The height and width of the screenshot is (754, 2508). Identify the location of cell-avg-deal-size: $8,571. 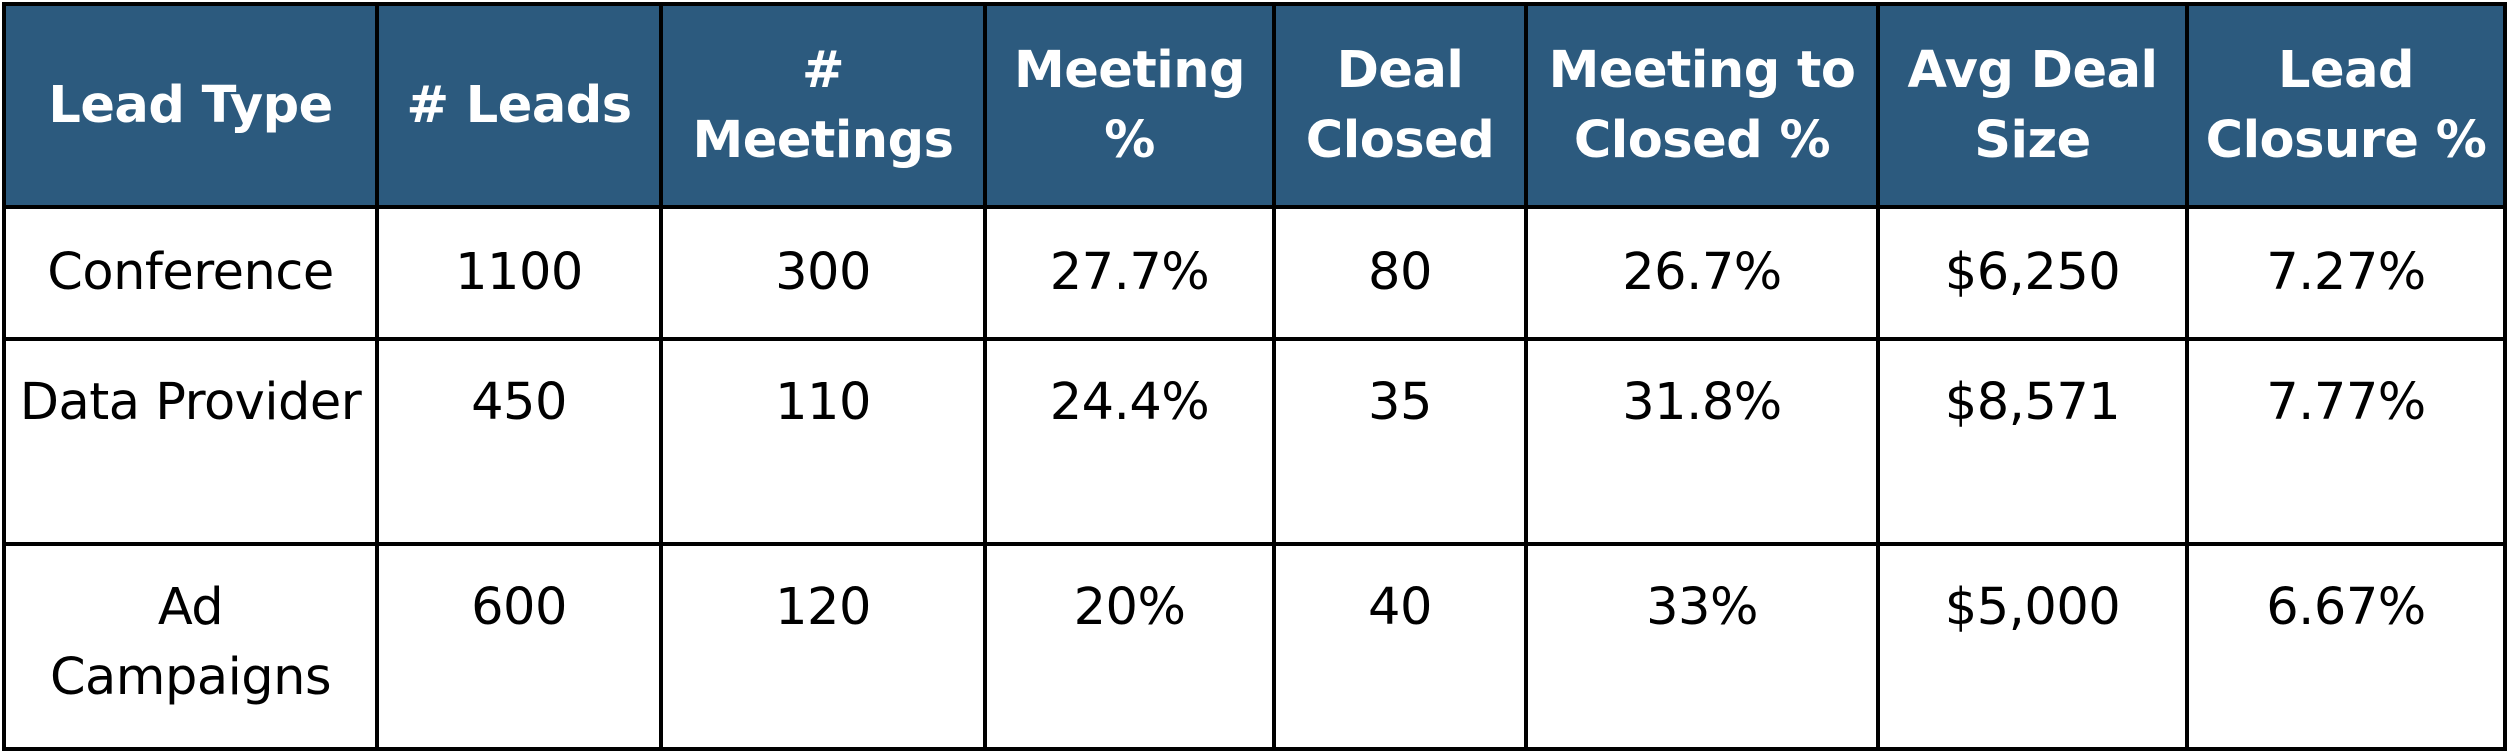
(2032, 441).